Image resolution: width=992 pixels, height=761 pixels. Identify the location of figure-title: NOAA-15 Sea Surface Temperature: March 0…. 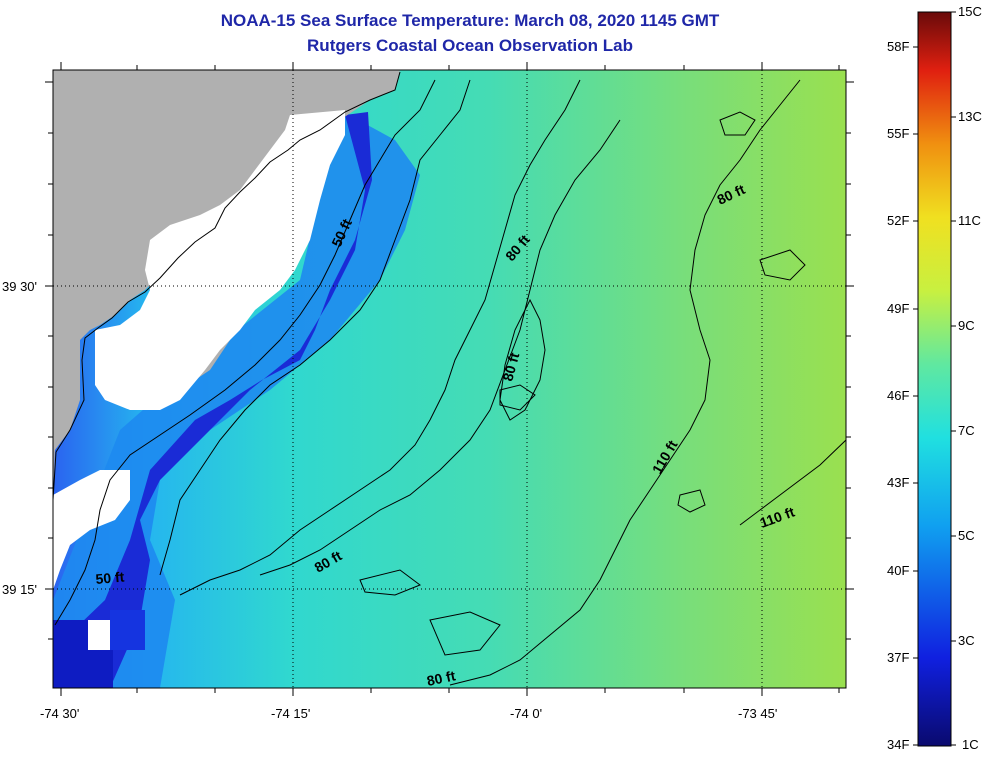
(470, 20).